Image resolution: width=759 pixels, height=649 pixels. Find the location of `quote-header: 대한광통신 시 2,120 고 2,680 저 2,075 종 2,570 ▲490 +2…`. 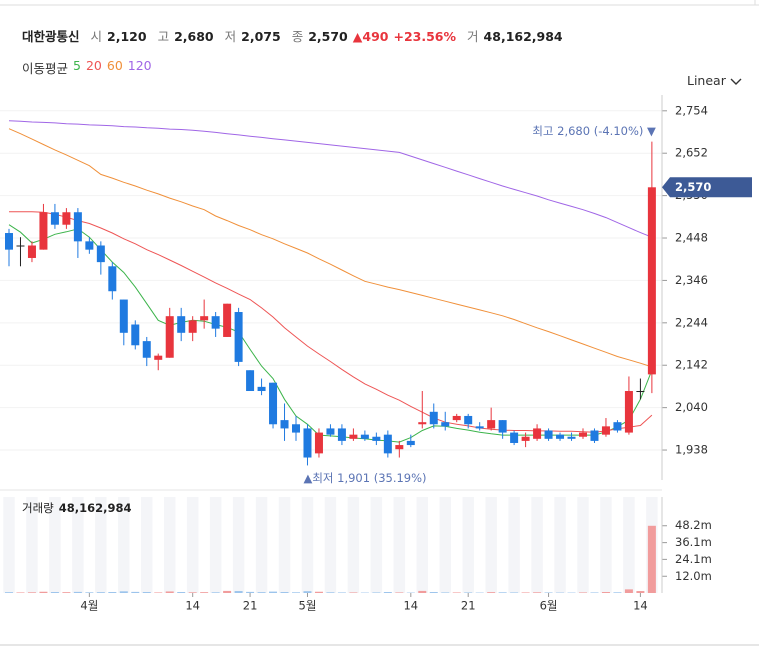

quote-header: 대한광통신 시 2,120 고 2,680 저 2,075 종 2,570 ▲490 +2… is located at coordinates (292, 35).